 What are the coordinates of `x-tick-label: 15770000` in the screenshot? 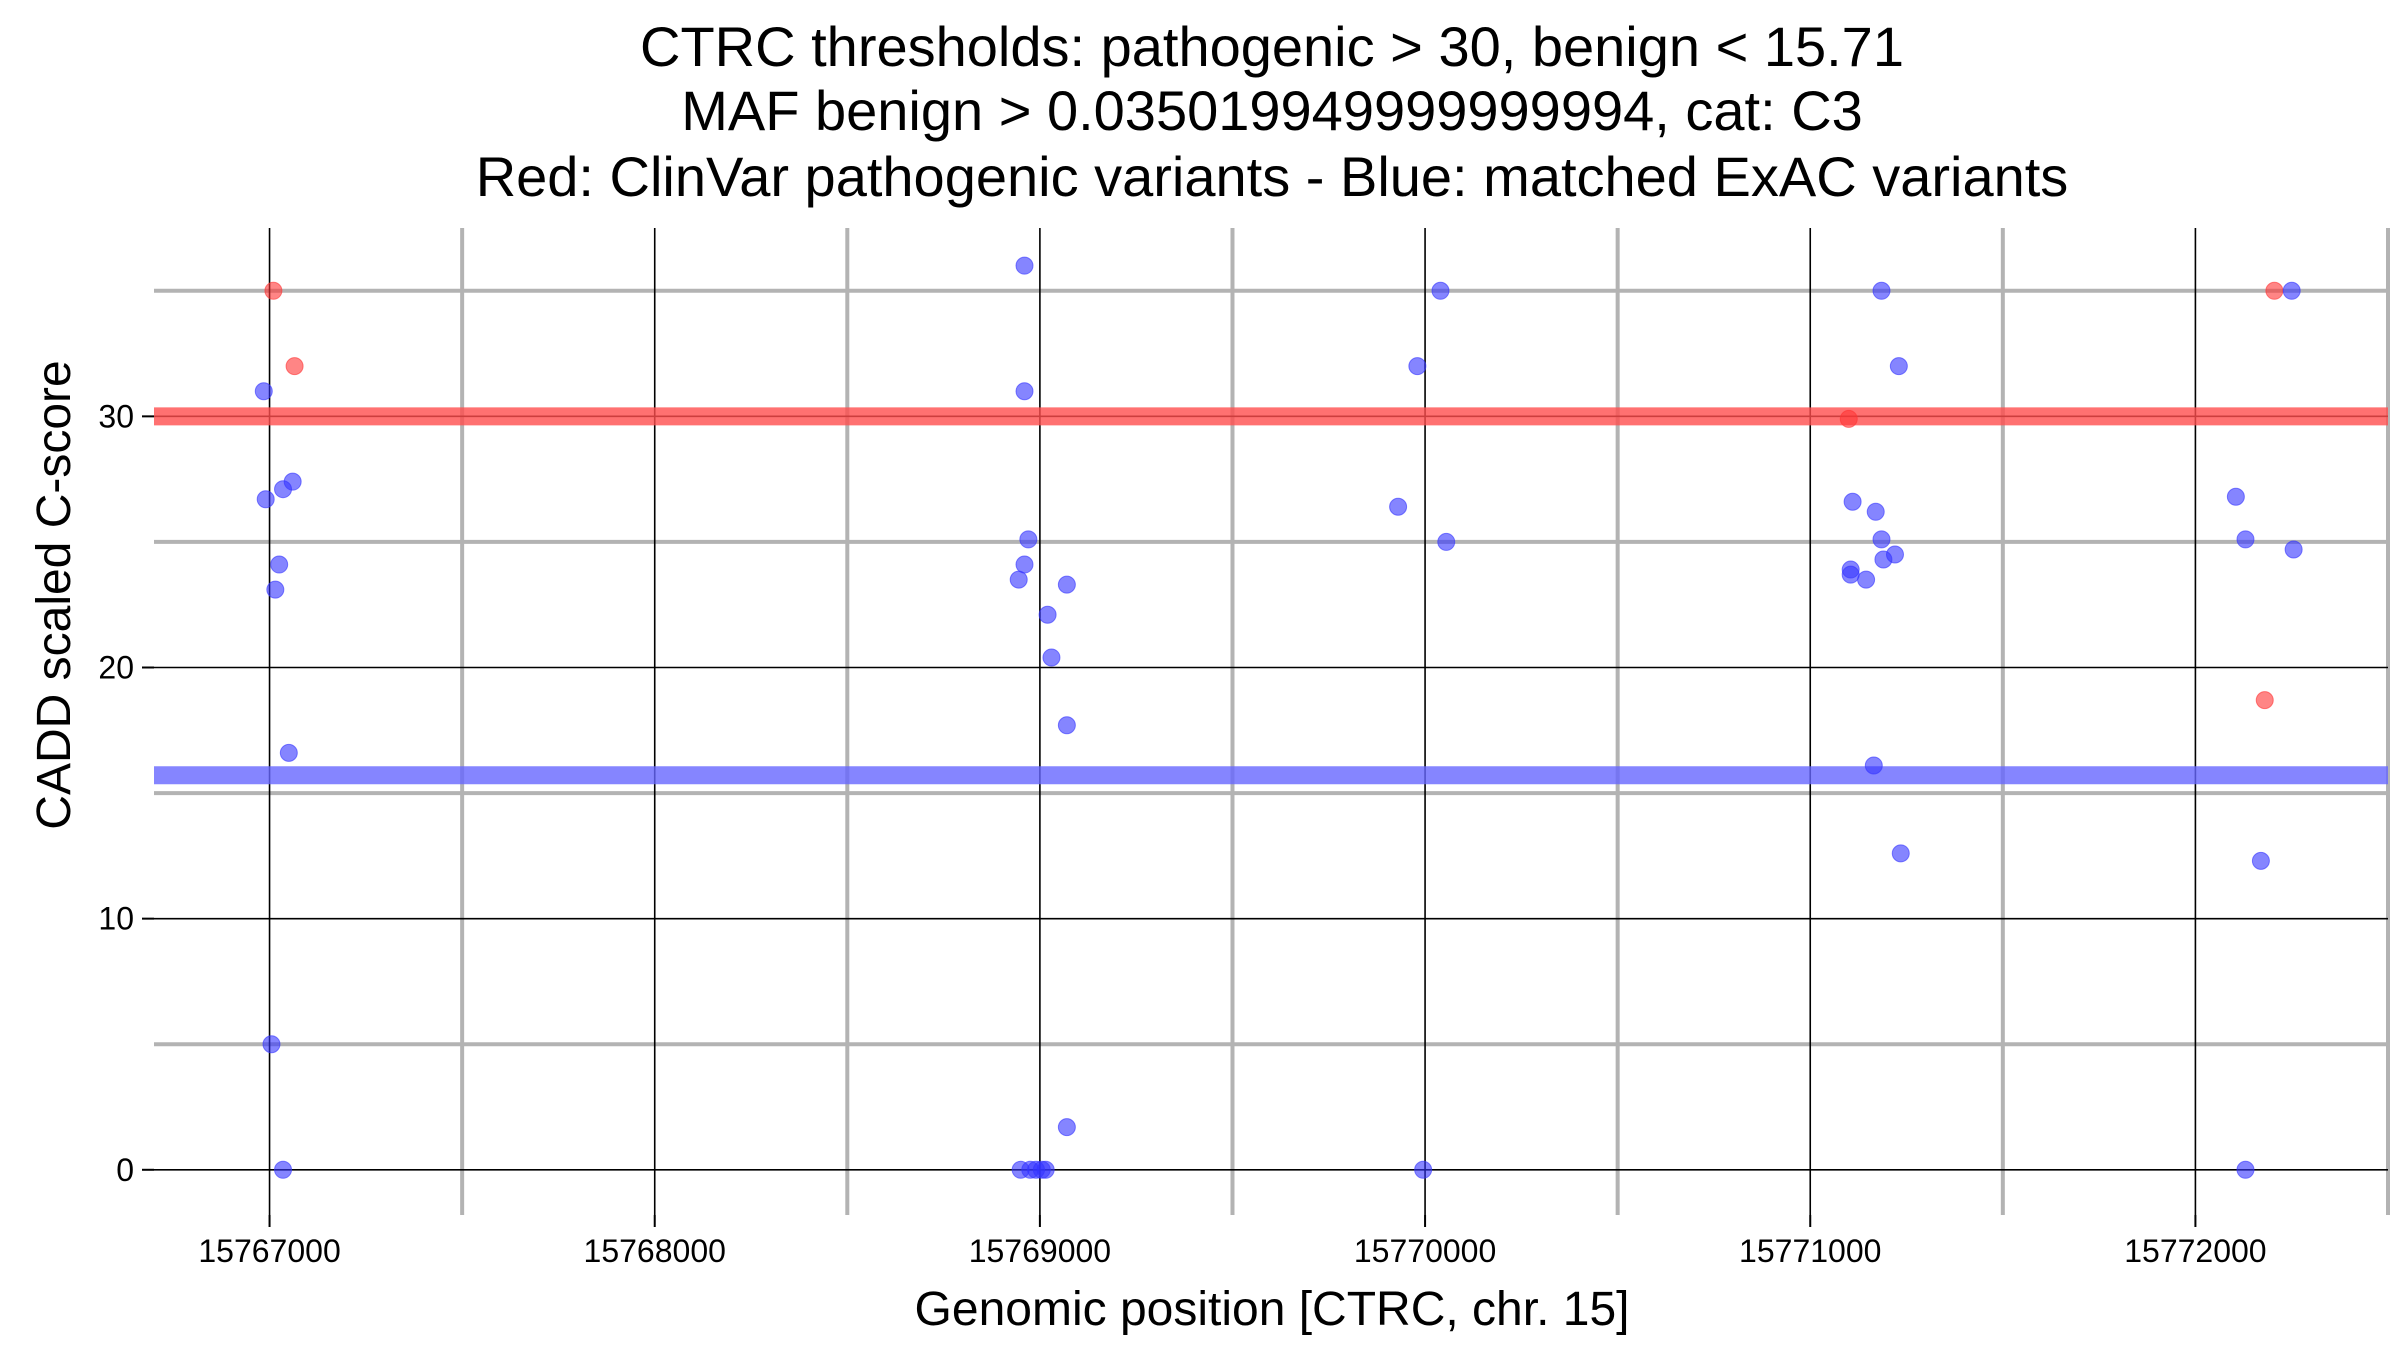 It's located at (1425, 1251).